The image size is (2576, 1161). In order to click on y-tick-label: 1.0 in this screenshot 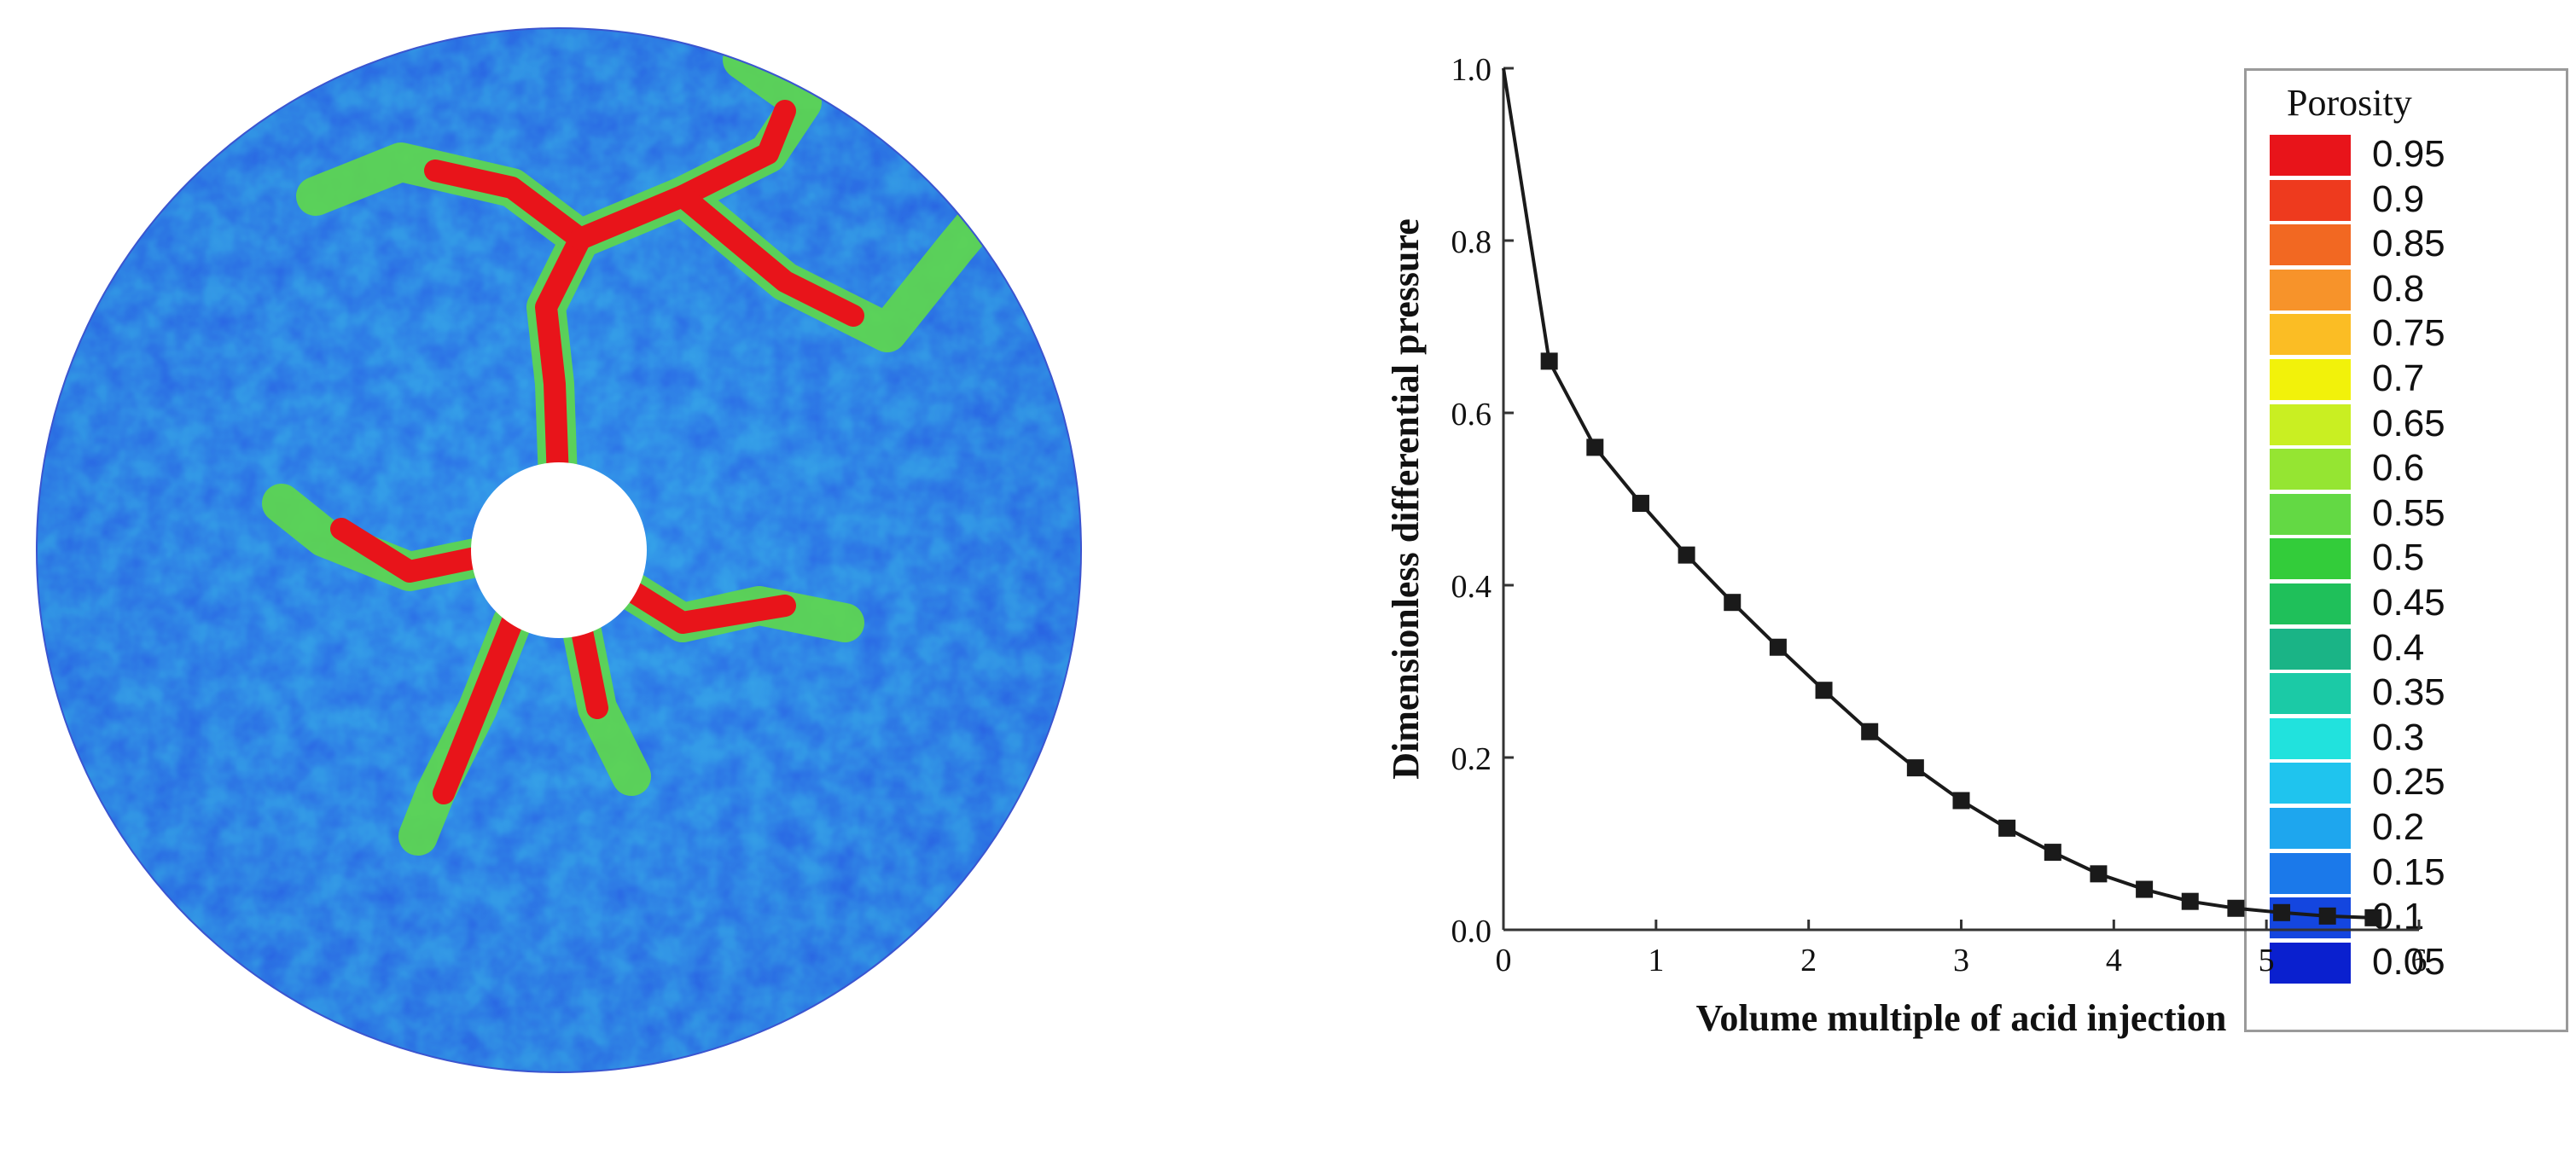, I will do `click(1471, 70)`.